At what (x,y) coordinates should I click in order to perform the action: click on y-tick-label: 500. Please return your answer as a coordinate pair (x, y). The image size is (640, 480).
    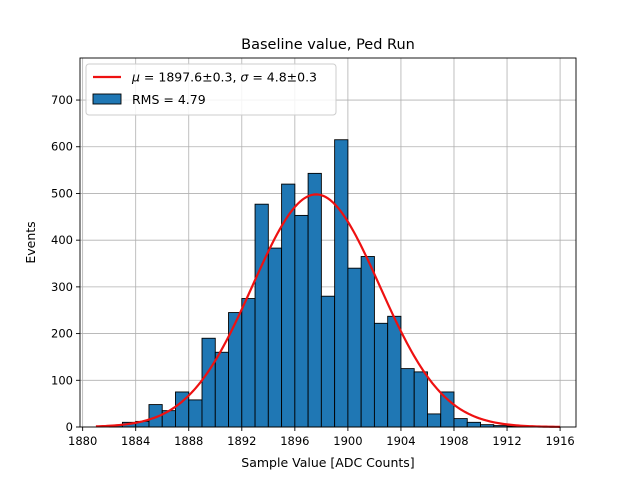
    Looking at the image, I should click on (62, 193).